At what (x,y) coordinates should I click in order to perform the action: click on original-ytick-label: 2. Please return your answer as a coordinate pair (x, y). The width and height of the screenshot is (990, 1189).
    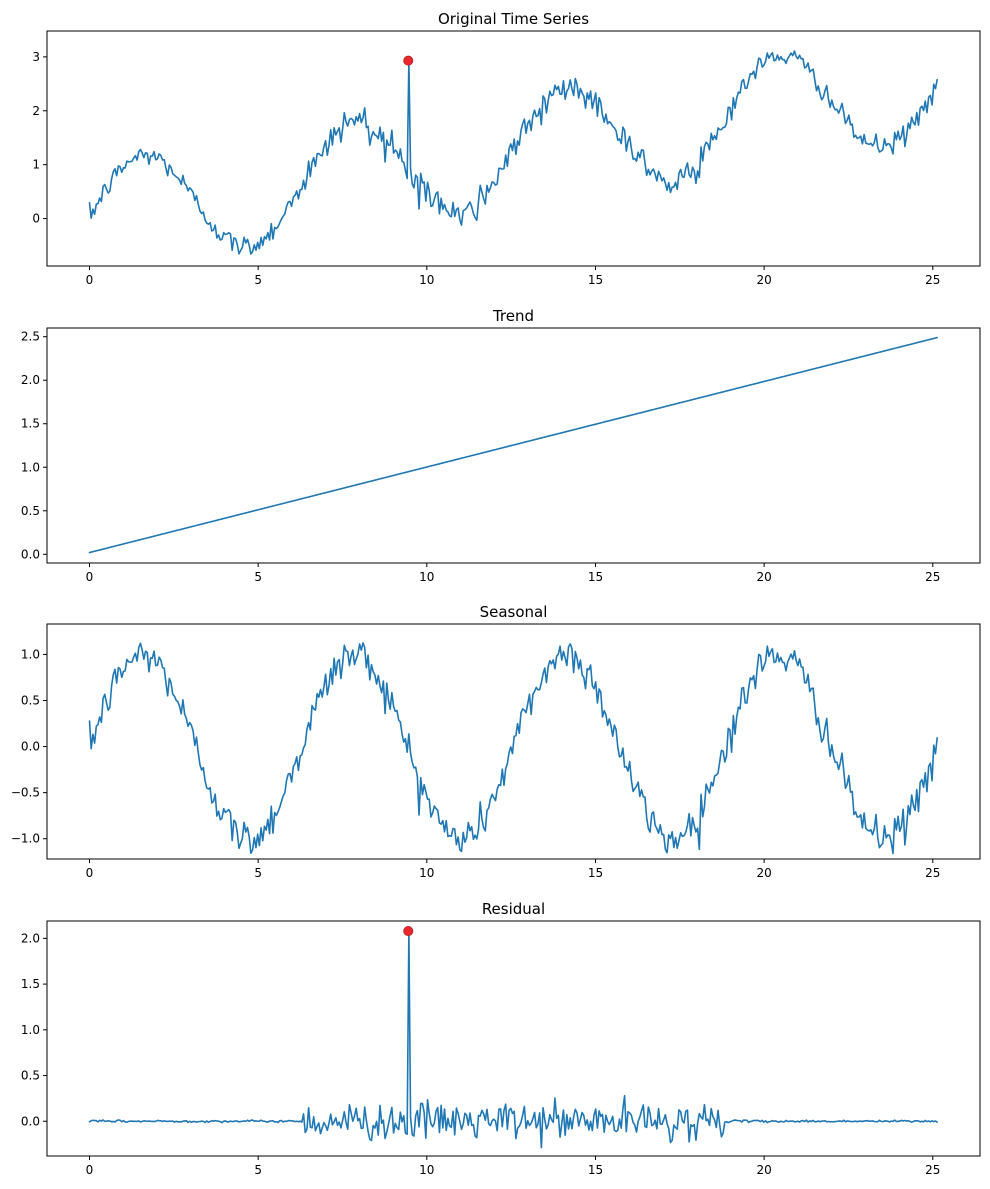
    Looking at the image, I should click on (36, 111).